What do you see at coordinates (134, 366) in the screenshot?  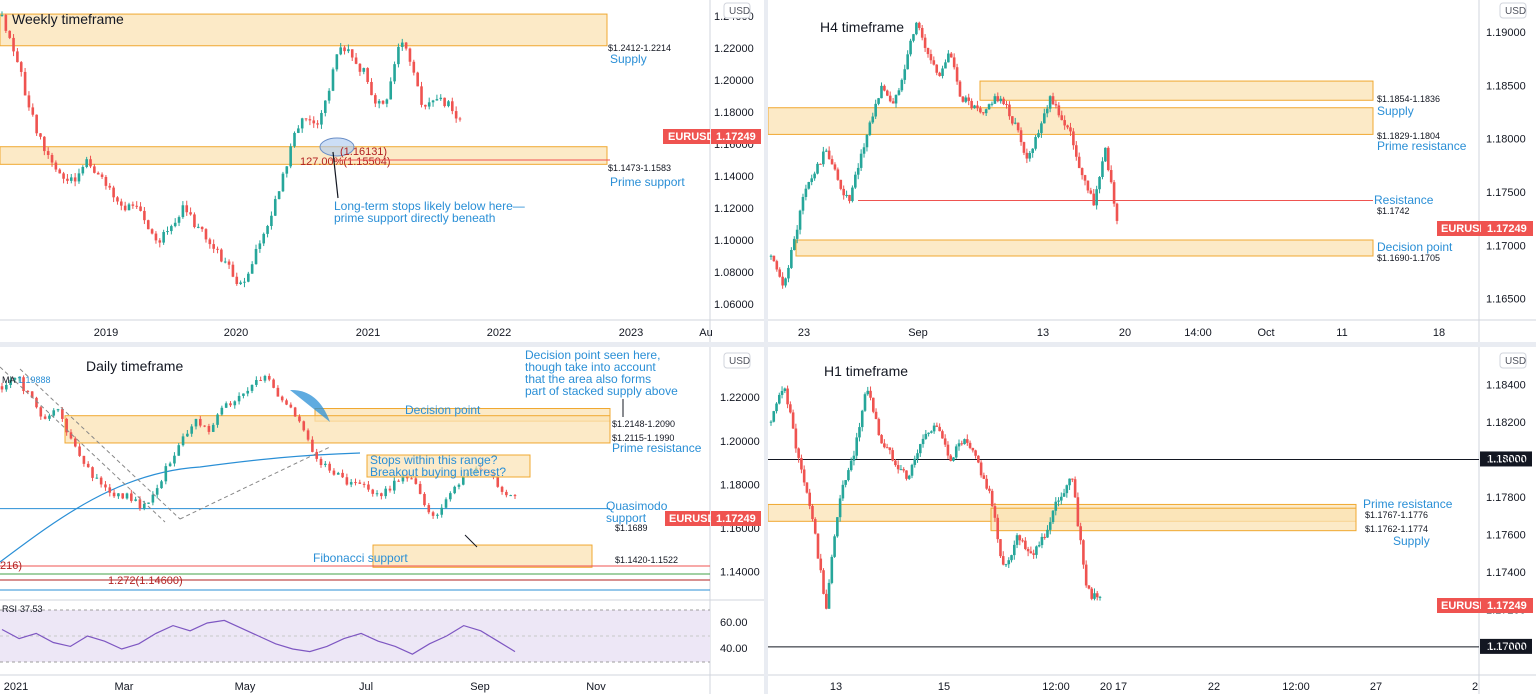 I see `chart-title: Daily timeframe` at bounding box center [134, 366].